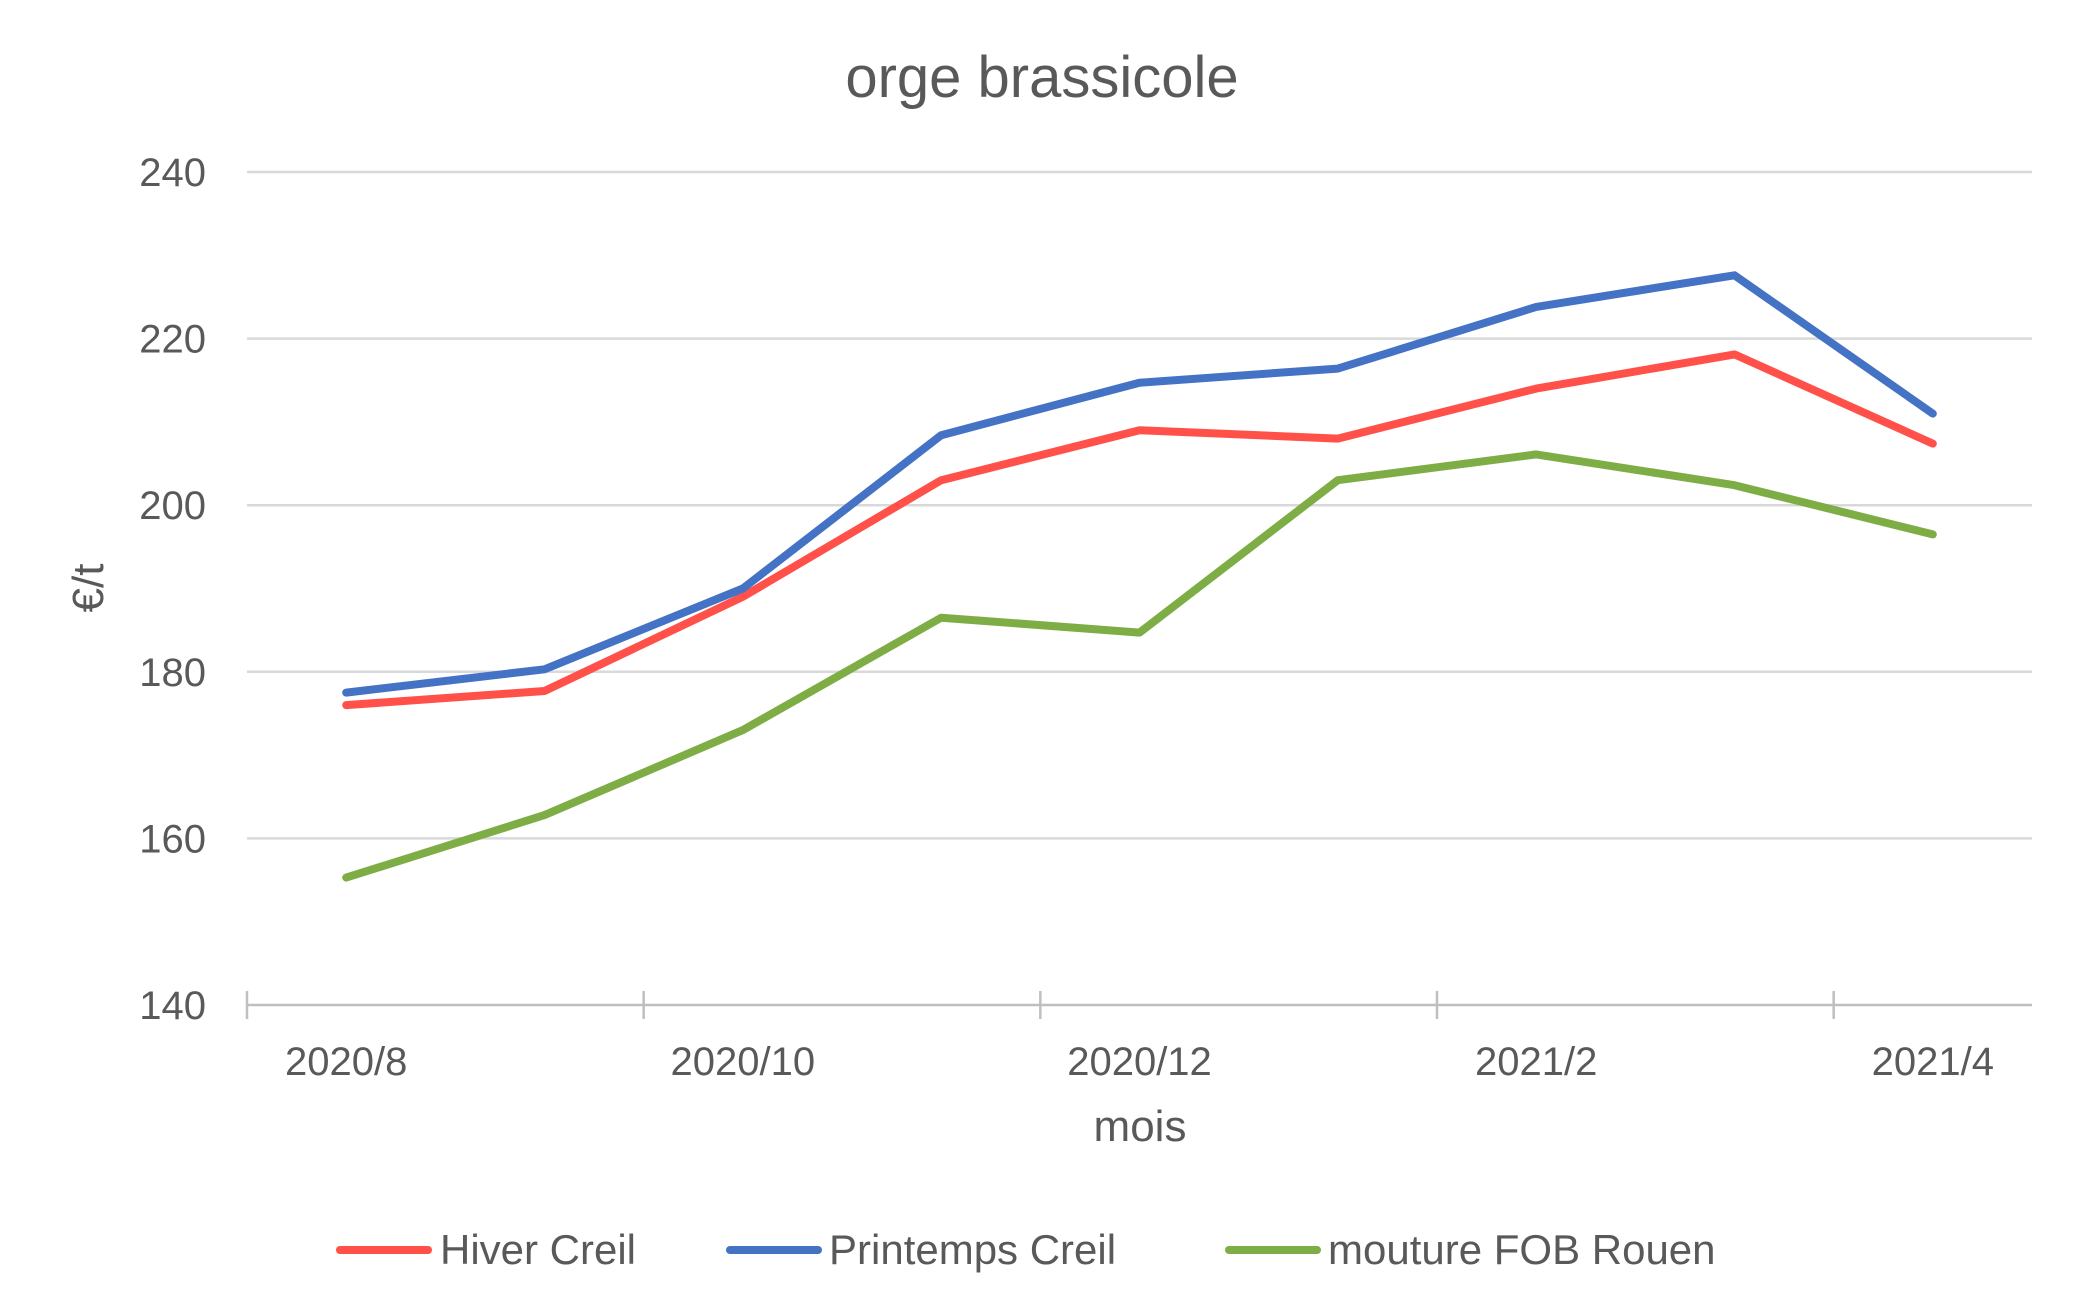  Describe the element at coordinates (972, 1249) in the screenshot. I see `legend-label: Printemps Creil` at that location.